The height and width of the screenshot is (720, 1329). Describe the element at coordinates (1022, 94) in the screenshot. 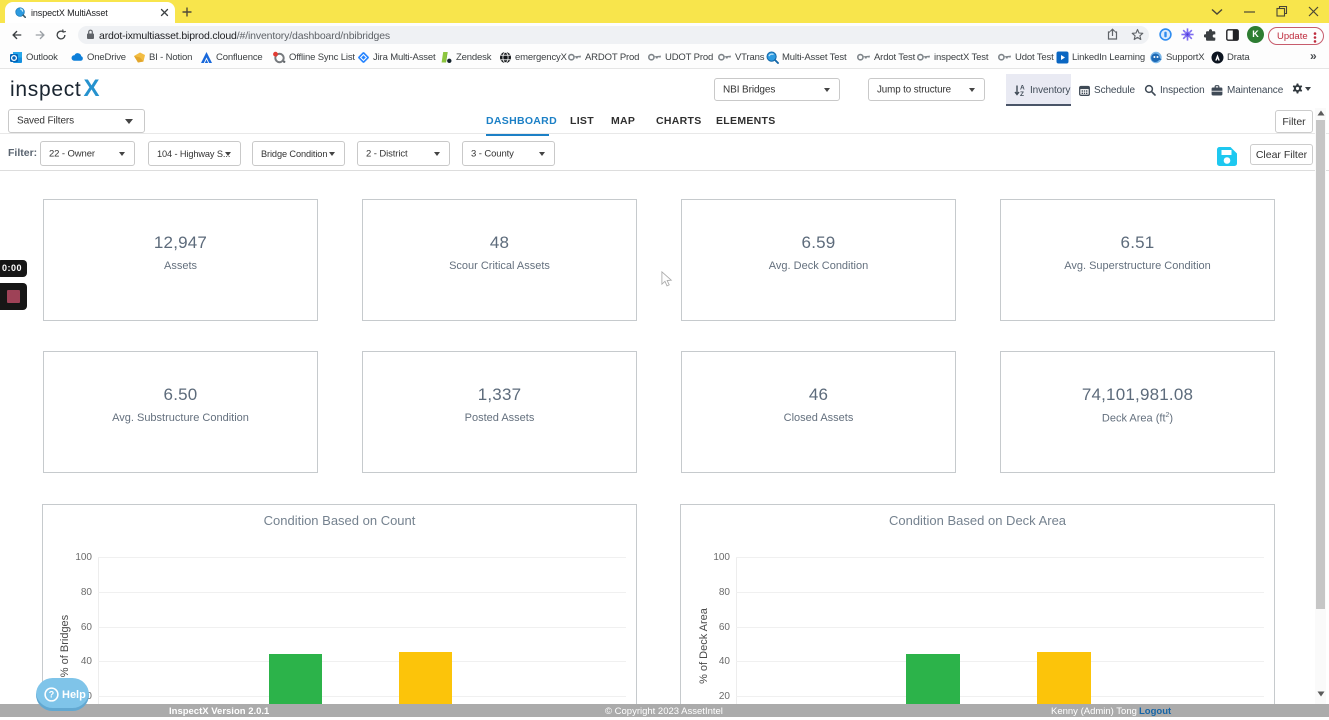

I see `svg-text: Z` at that location.